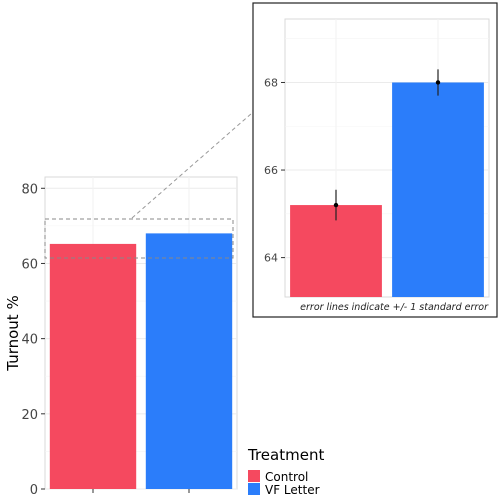 The image size is (500, 500). What do you see at coordinates (285, 455) in the screenshot?
I see `legend-title: Treatment` at bounding box center [285, 455].